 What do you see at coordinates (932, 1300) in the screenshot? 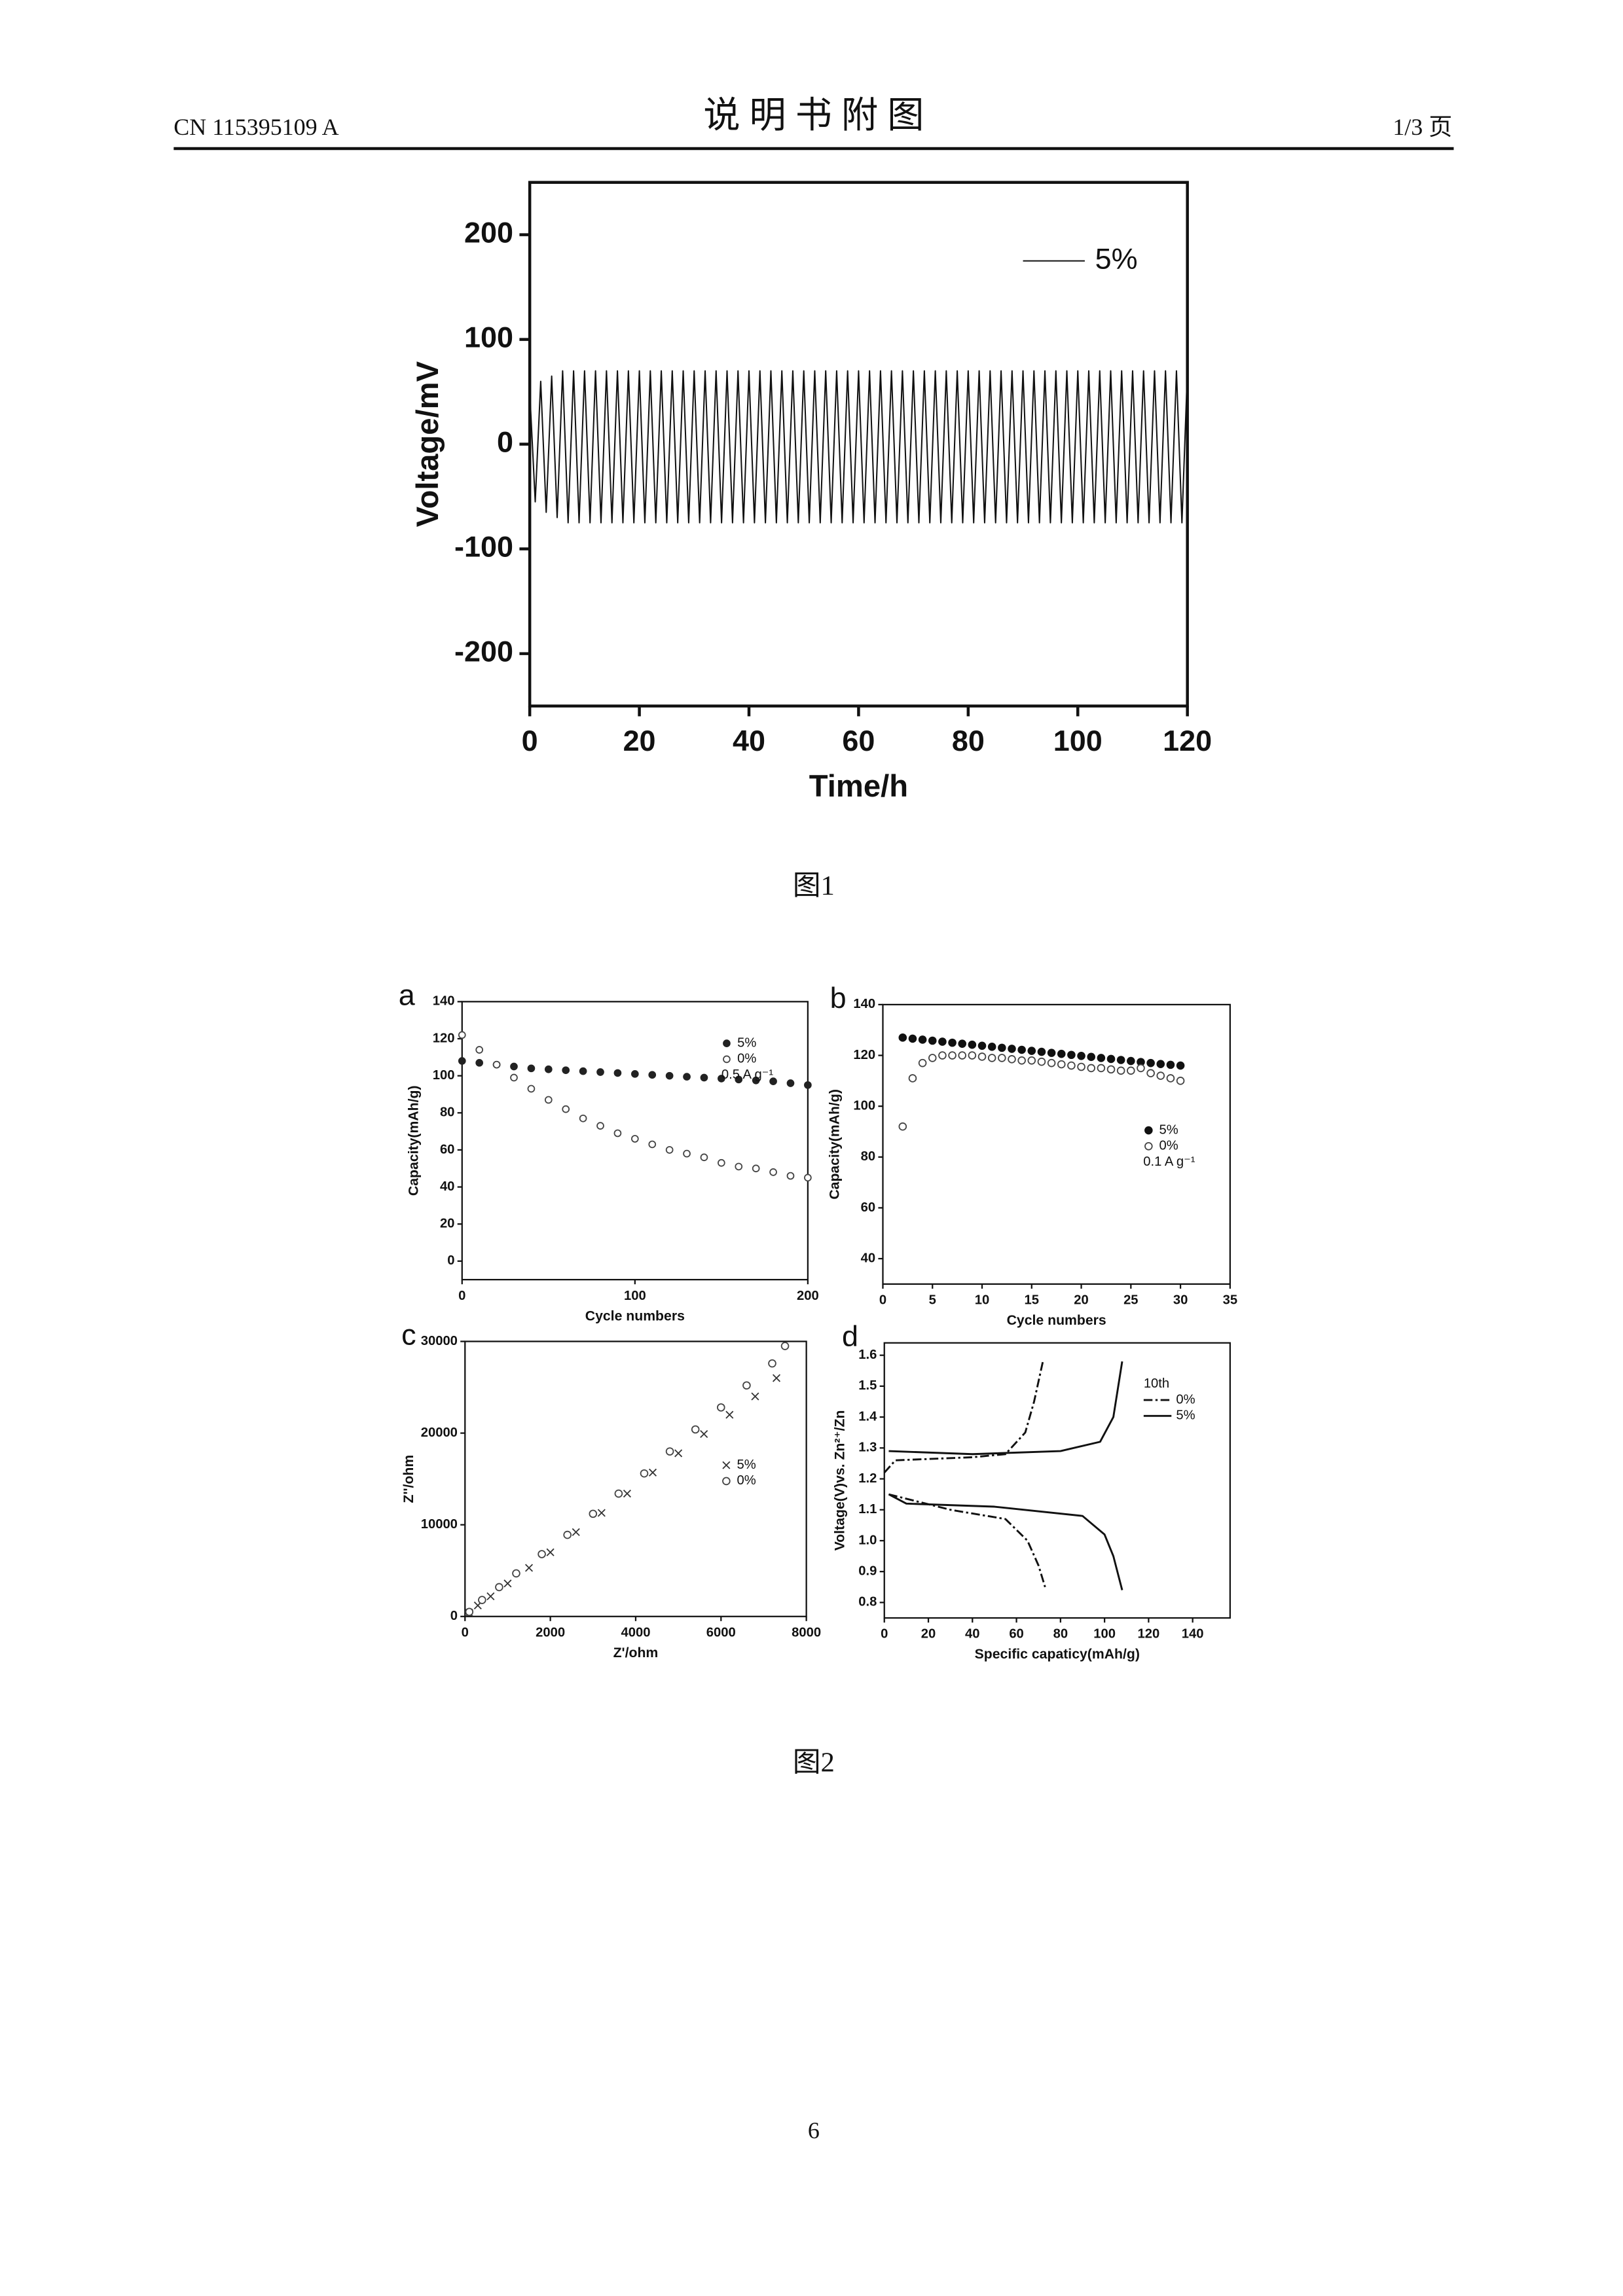
I see `x-tick-label: 5` at bounding box center [932, 1300].